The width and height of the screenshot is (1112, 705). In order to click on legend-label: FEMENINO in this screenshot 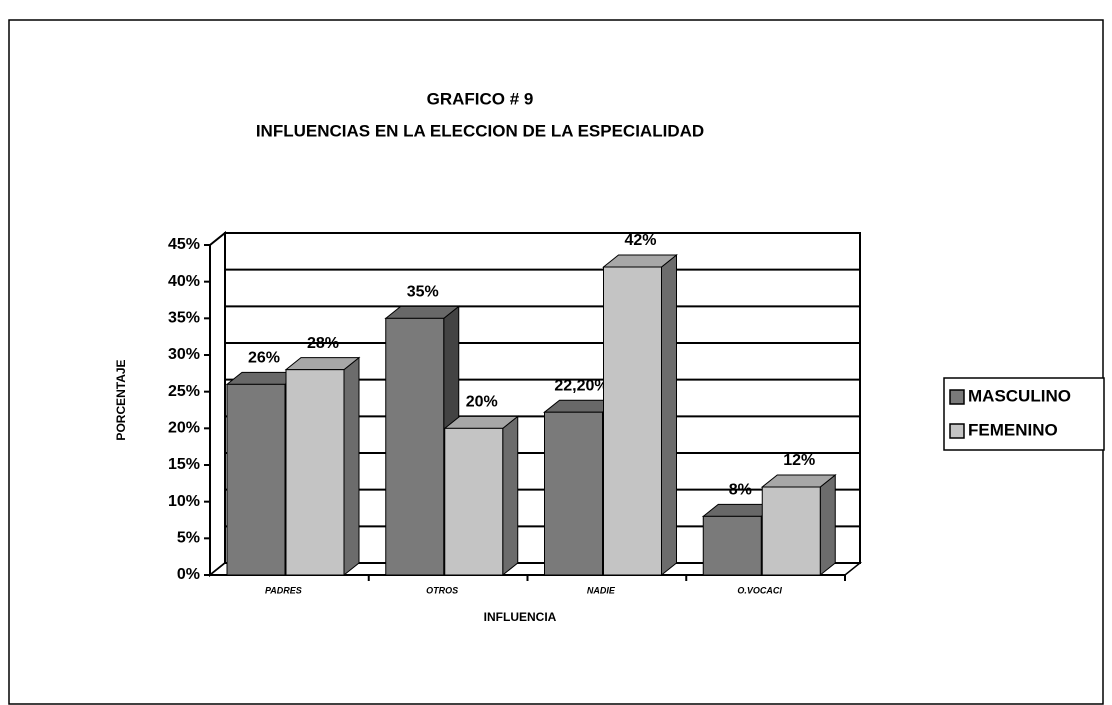, I will do `click(1013, 429)`.